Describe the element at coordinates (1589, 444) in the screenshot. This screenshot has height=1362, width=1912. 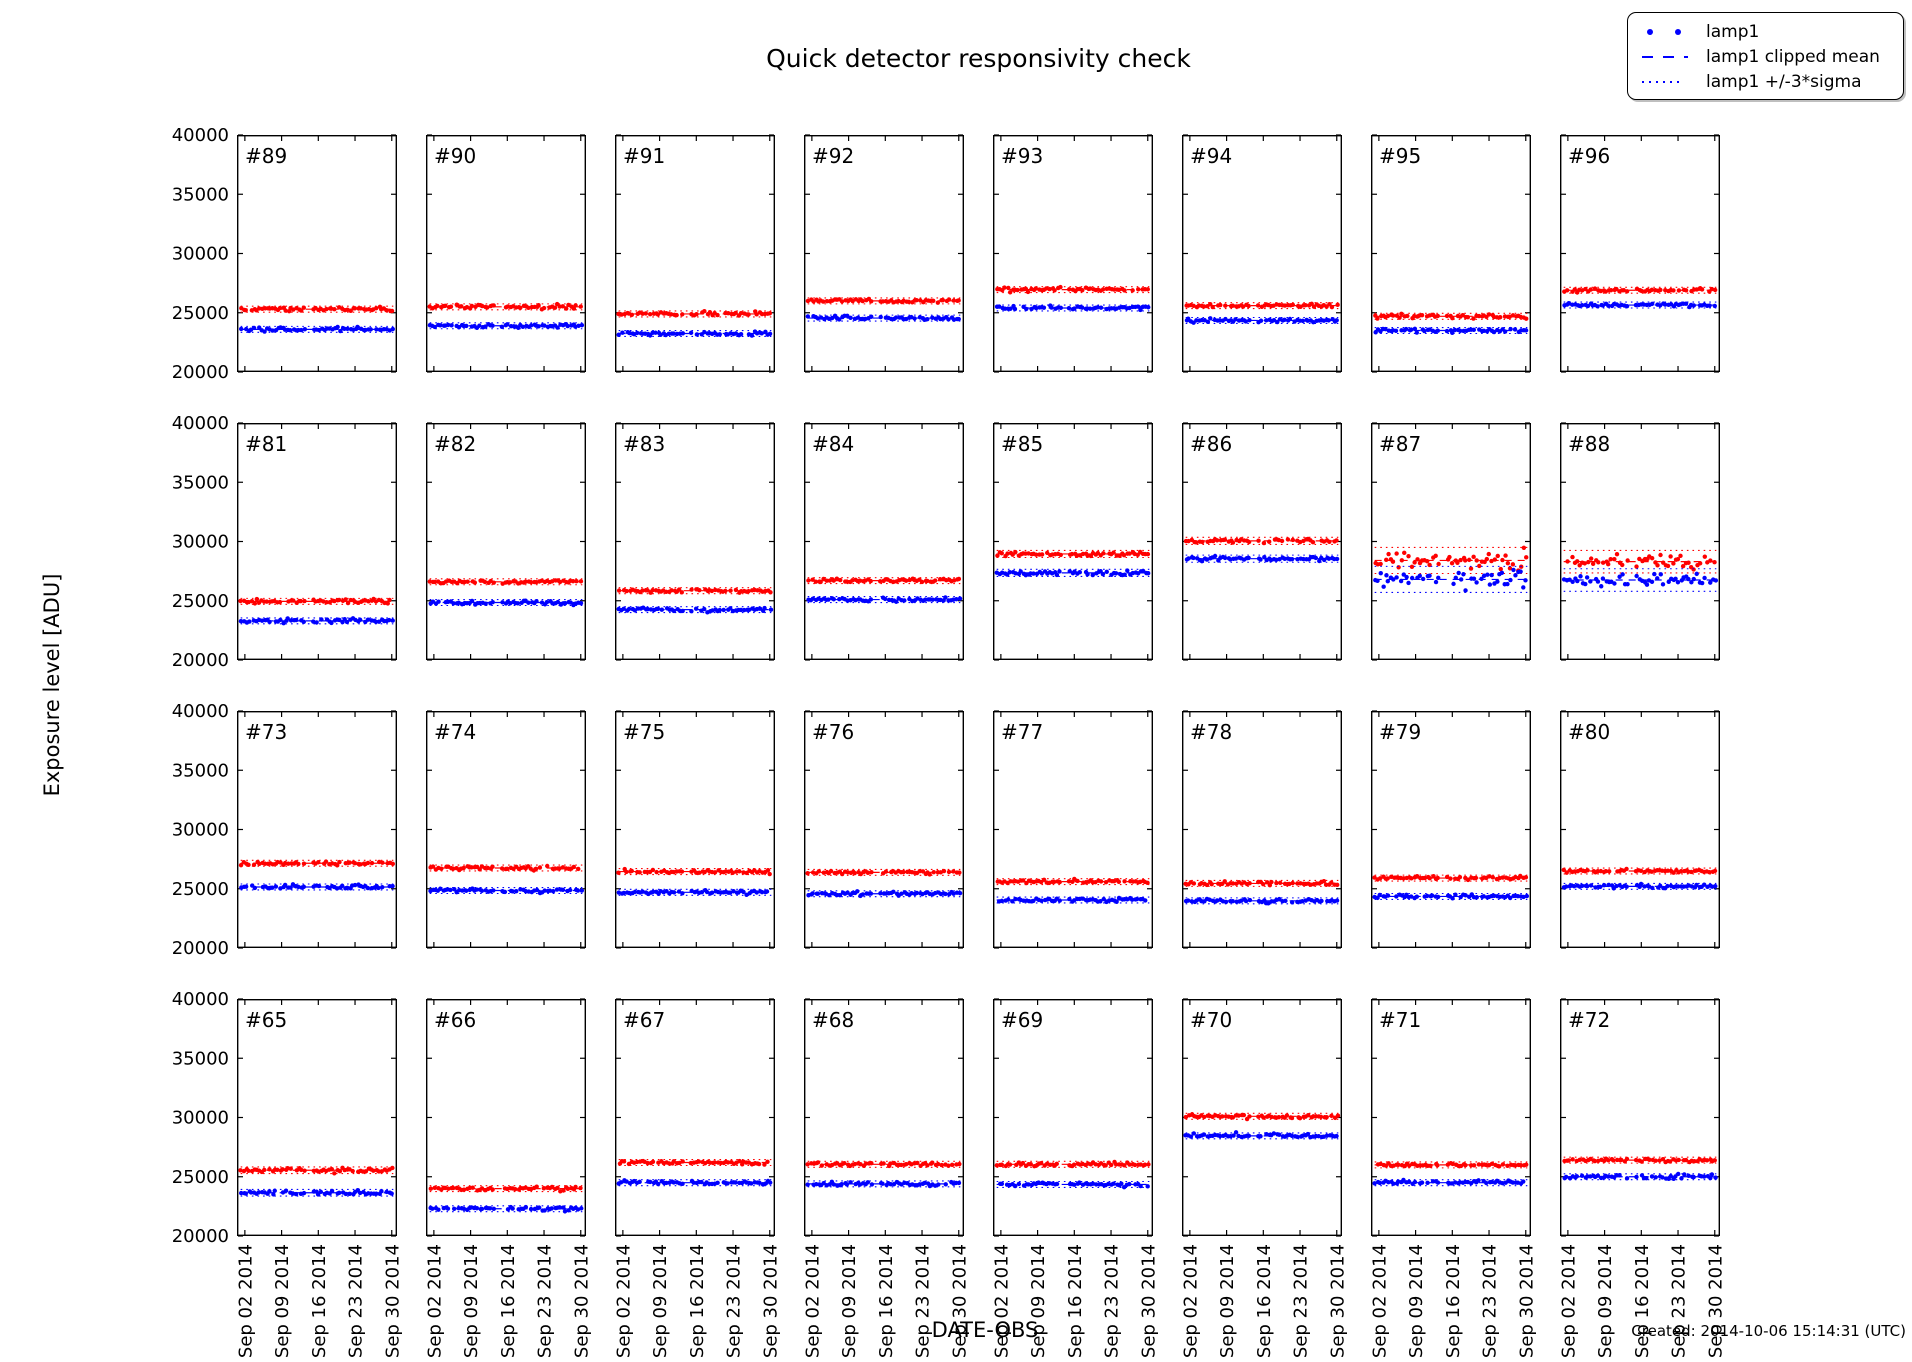
I see `panel-id-label: #88` at that location.